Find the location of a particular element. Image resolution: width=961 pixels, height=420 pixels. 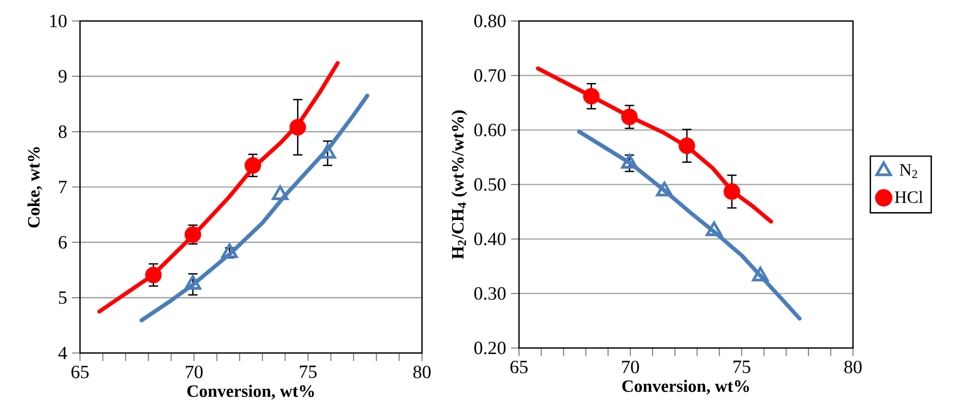

y-tick-label: 6 is located at coordinates (62, 242).